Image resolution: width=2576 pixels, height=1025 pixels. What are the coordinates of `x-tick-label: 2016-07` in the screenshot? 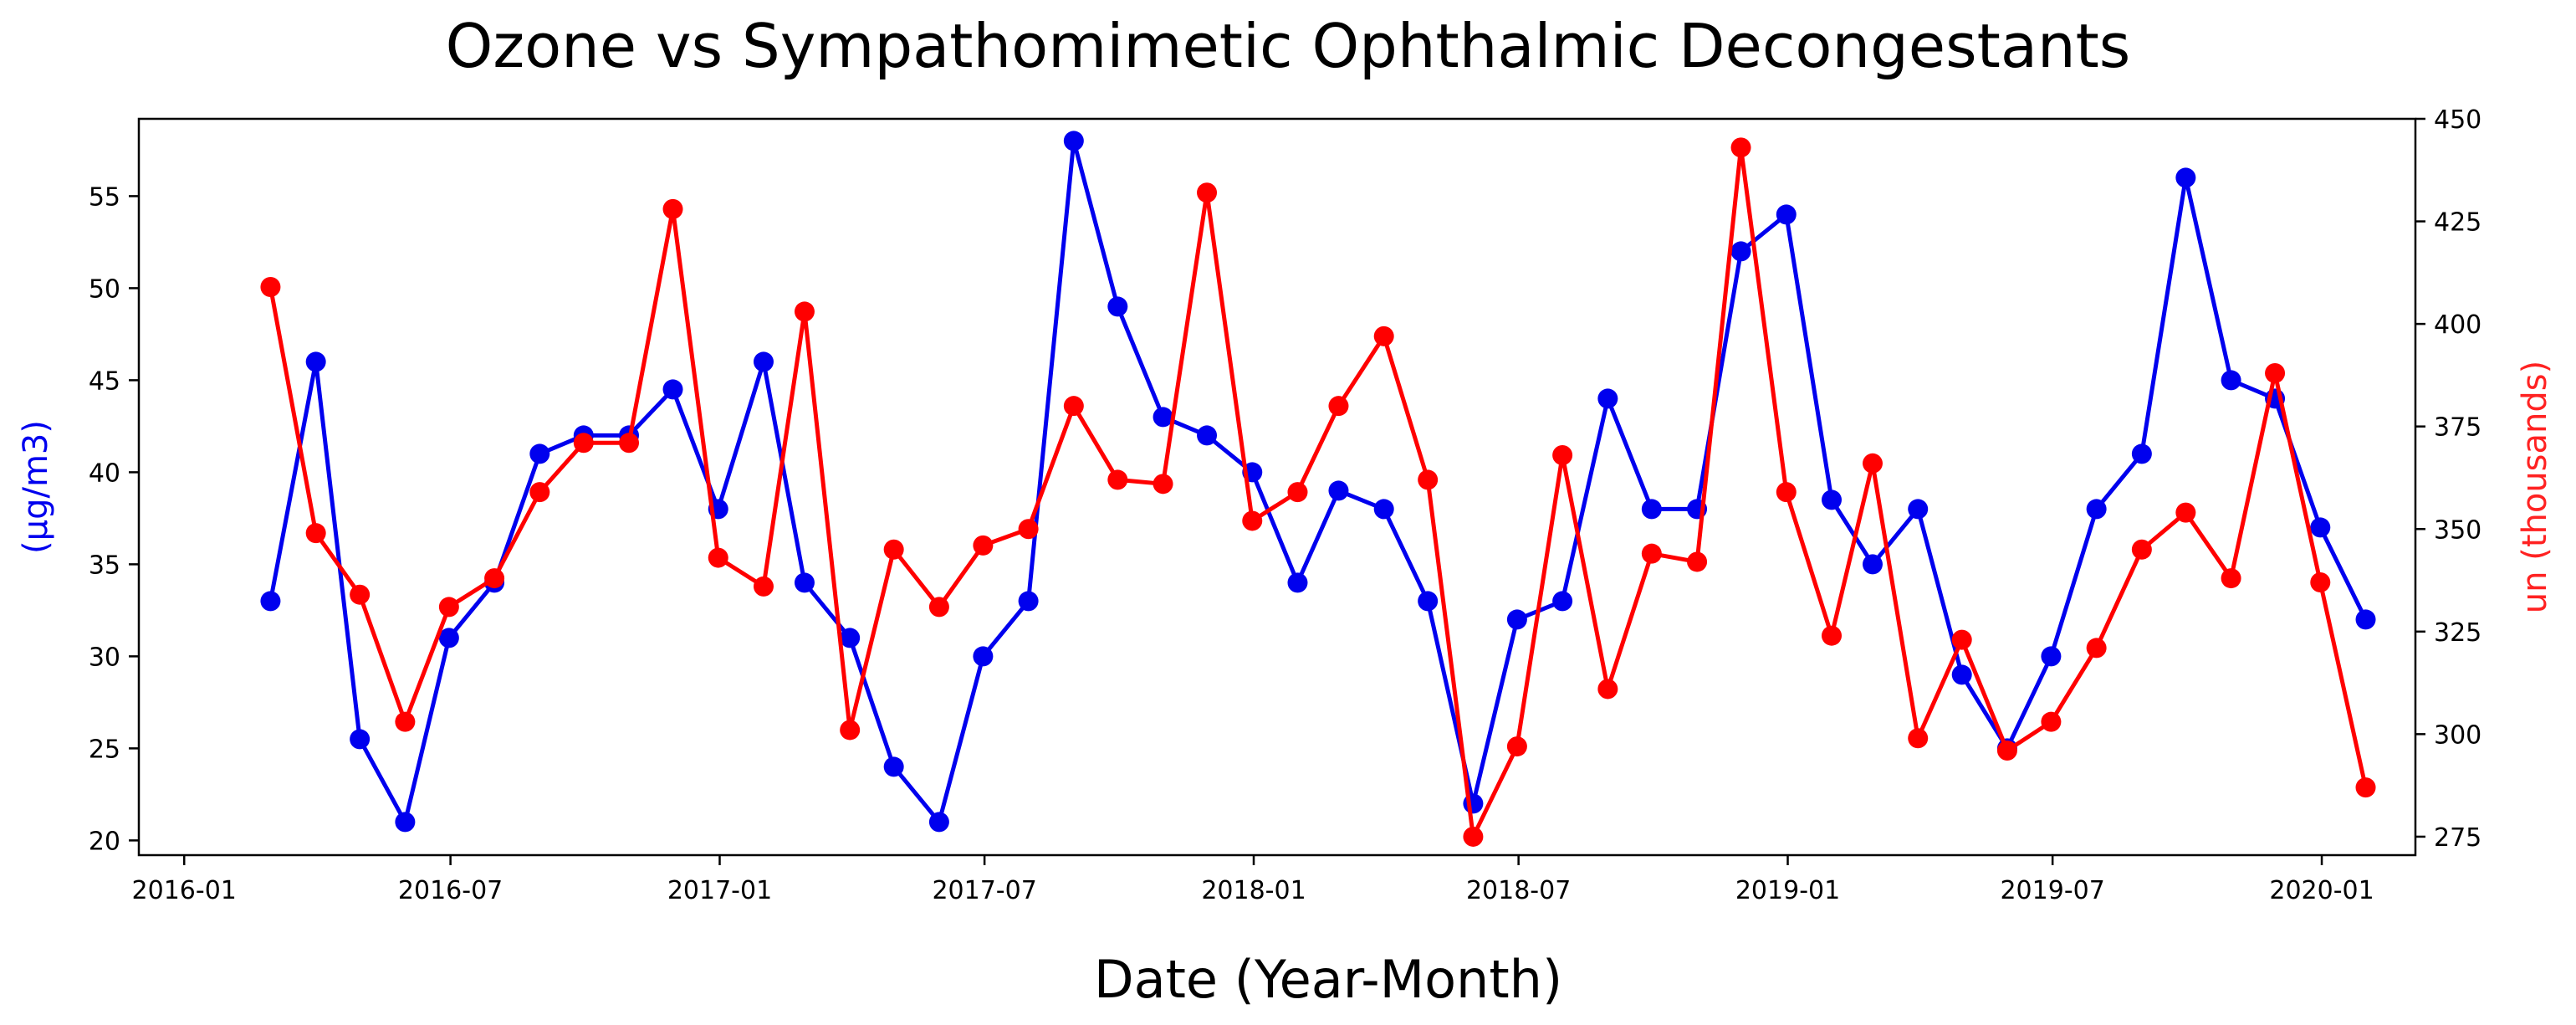 It's located at (450, 890).